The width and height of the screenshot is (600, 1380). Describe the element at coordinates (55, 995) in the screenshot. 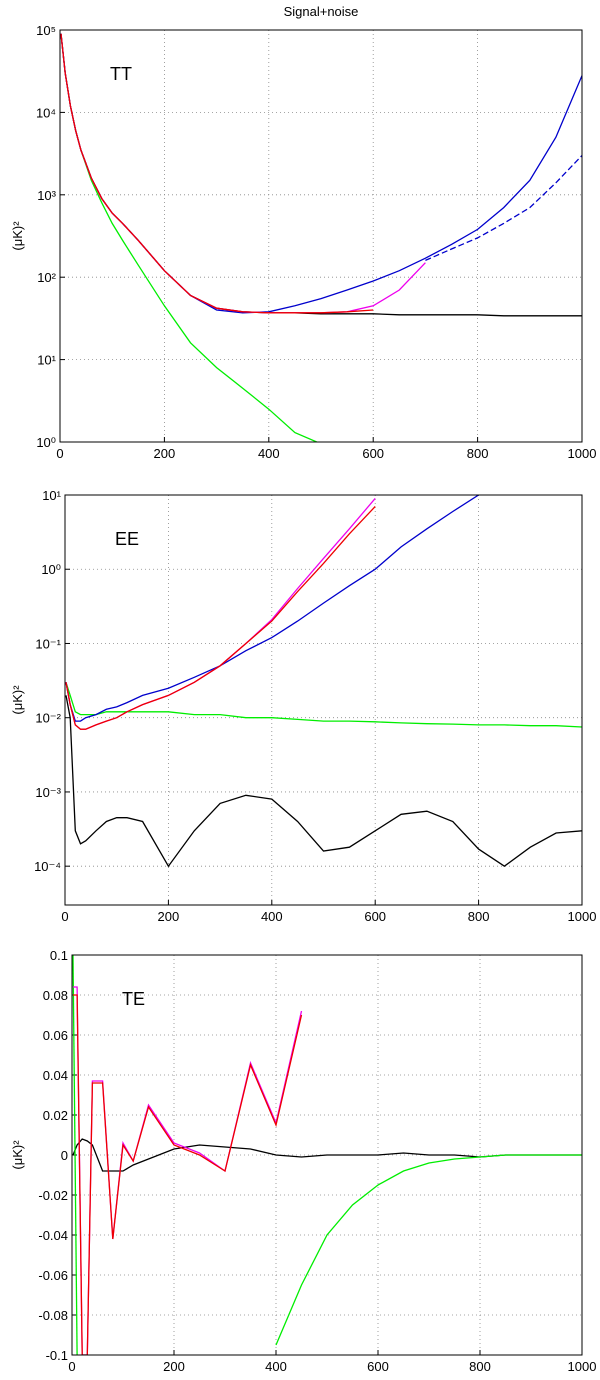

I see `y-tick-label: 0.08` at that location.